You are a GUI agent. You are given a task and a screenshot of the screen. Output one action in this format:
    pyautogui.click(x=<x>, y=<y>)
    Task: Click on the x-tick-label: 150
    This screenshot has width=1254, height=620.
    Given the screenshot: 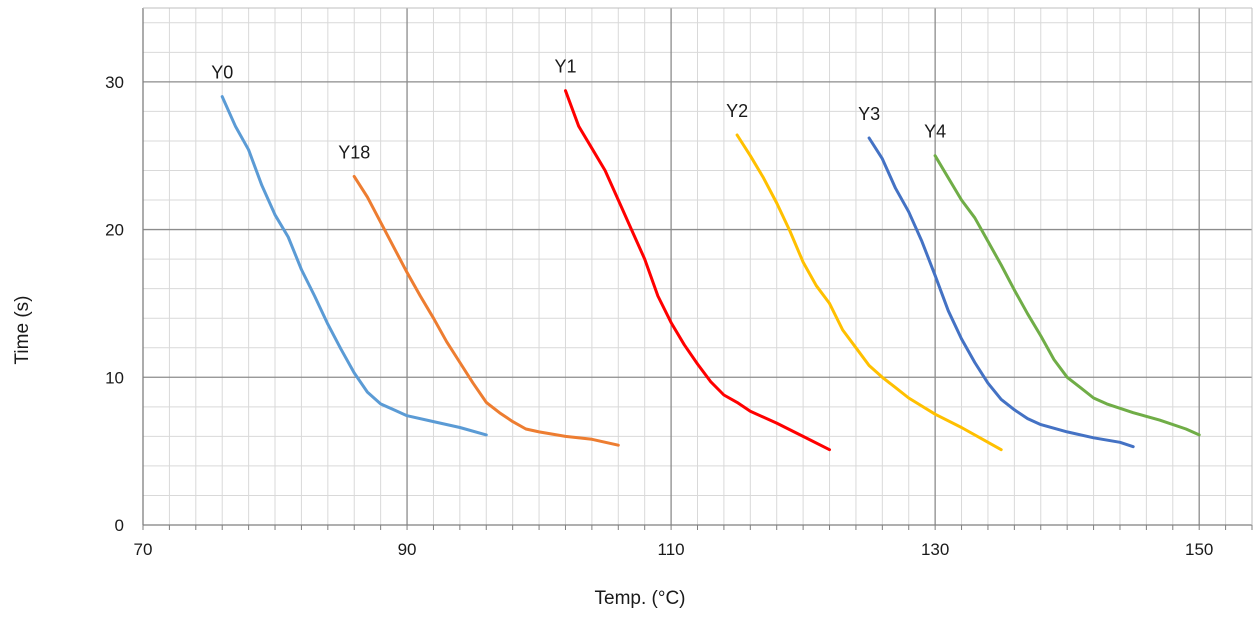 What is the action you would take?
    pyautogui.click(x=1199, y=549)
    